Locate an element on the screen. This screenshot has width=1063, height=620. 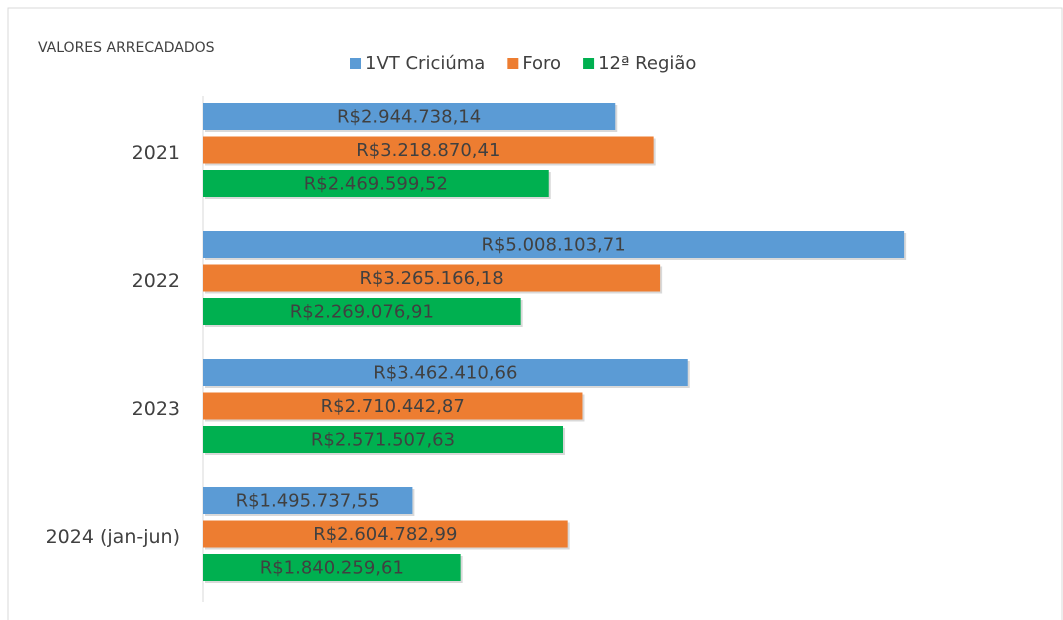
data-label: R$2.571.507,63 is located at coordinates (383, 440).